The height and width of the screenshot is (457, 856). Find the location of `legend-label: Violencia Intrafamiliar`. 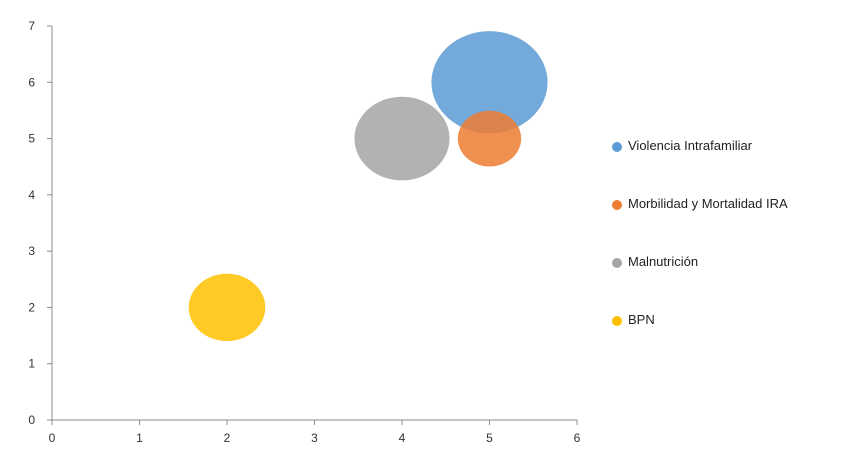

legend-label: Violencia Intrafamiliar is located at coordinates (690, 145).